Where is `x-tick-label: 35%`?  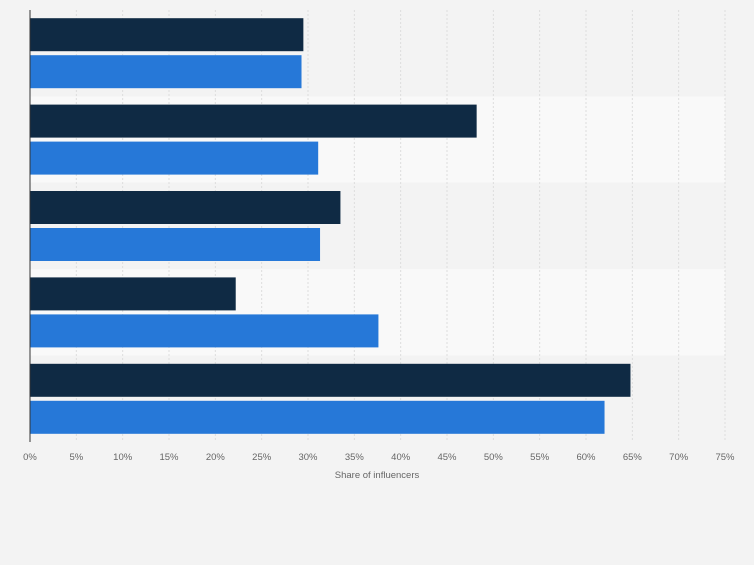 x-tick-label: 35% is located at coordinates (355, 457).